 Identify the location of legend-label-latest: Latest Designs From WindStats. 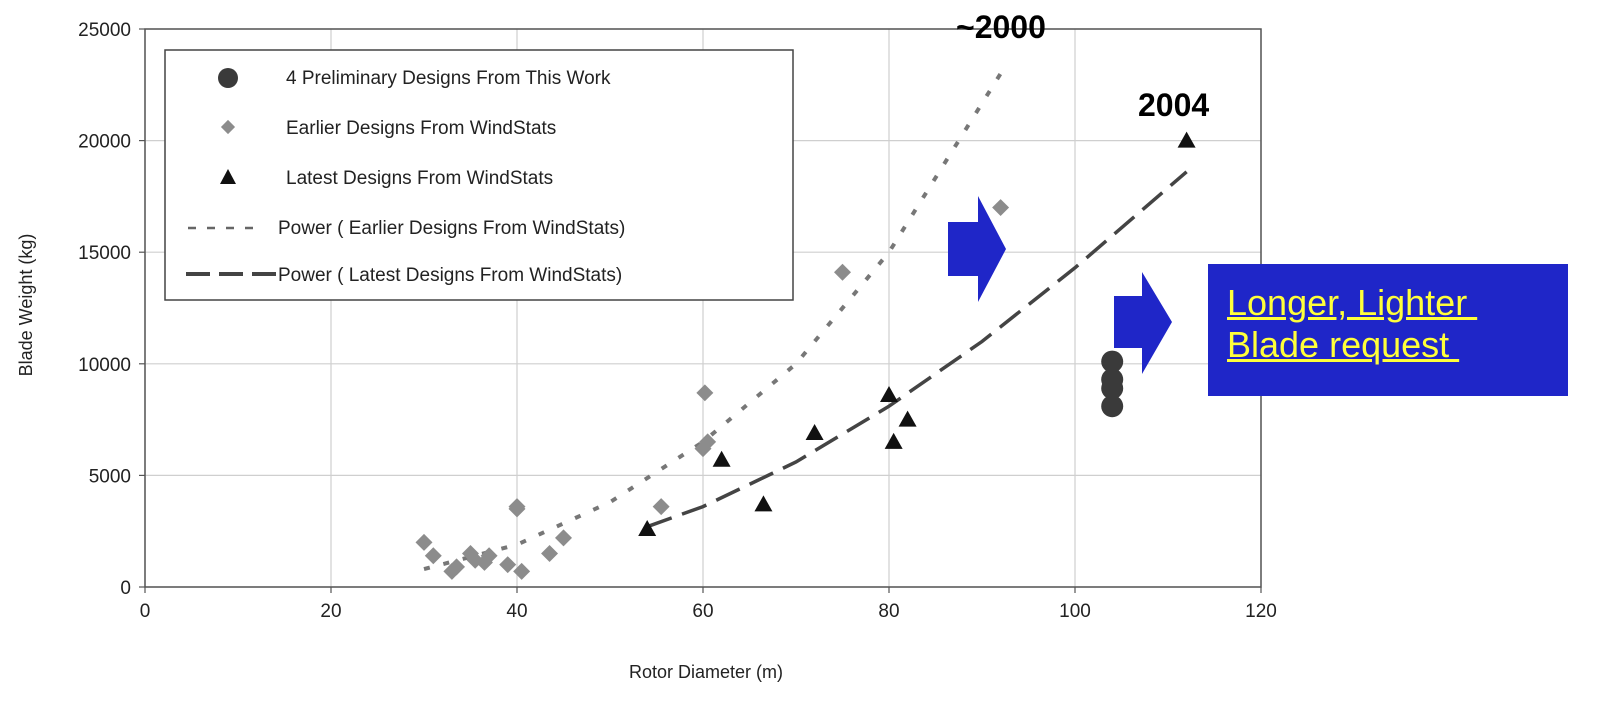
(419, 178).